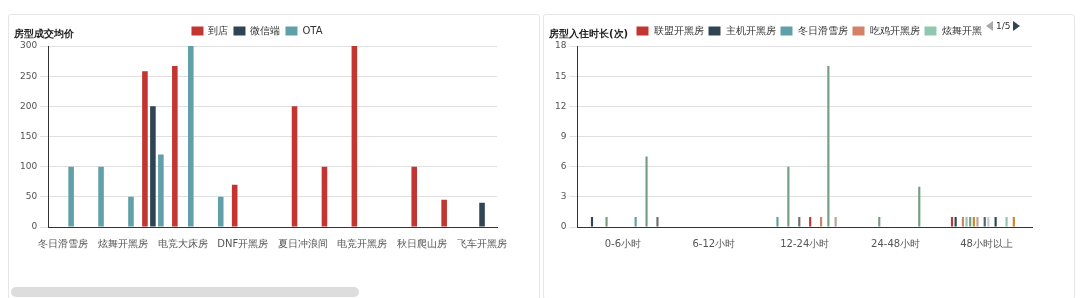 The image size is (1080, 298). What do you see at coordinates (422, 243) in the screenshot?
I see `x-tick-label: 秋日爬山房` at bounding box center [422, 243].